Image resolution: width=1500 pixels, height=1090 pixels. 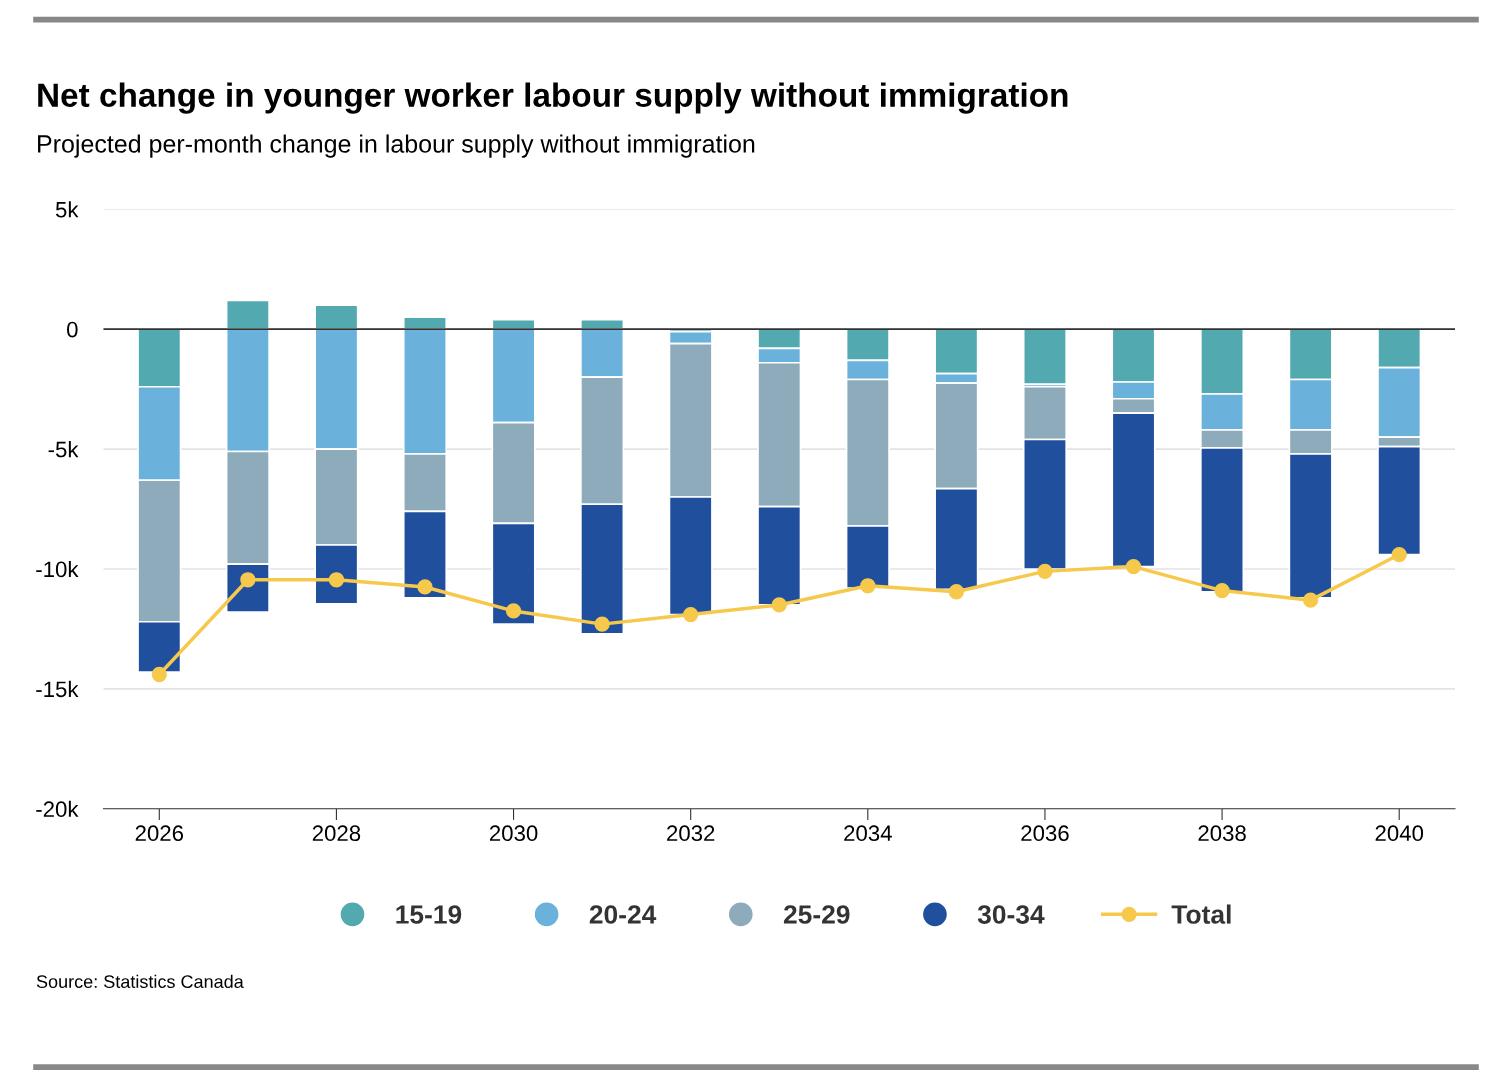 I want to click on x-tick-label: 2030, so click(x=513, y=833).